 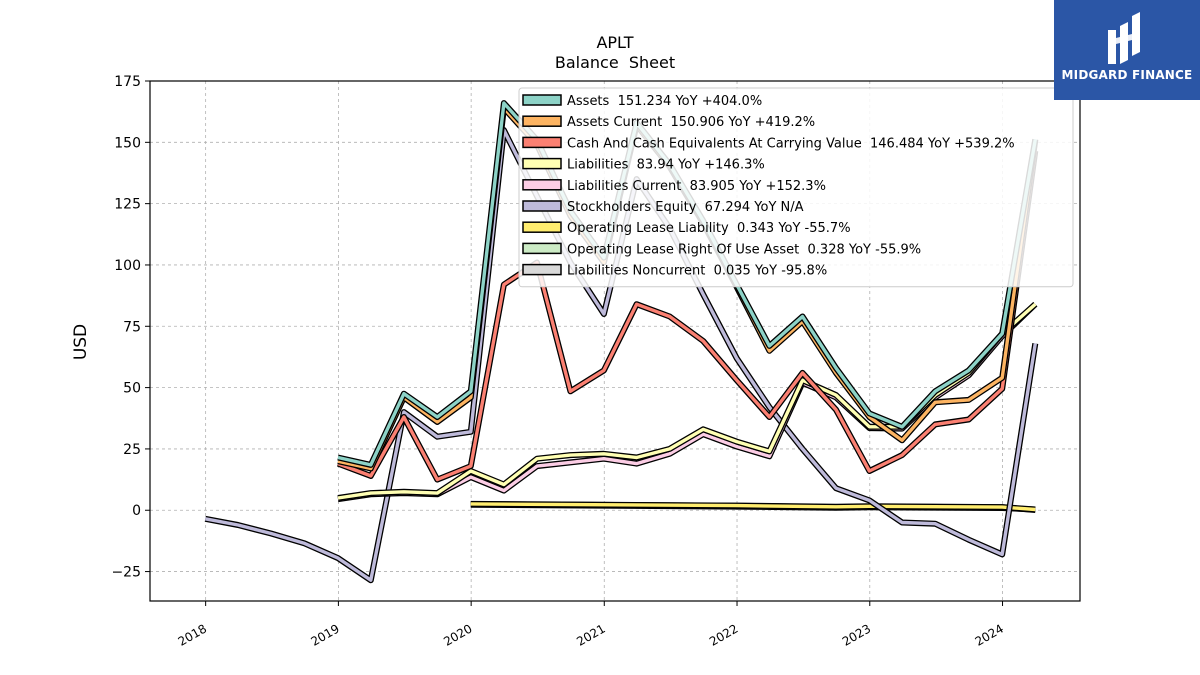 What do you see at coordinates (127, 266) in the screenshot?
I see `y-tick-label: 100` at bounding box center [127, 266].